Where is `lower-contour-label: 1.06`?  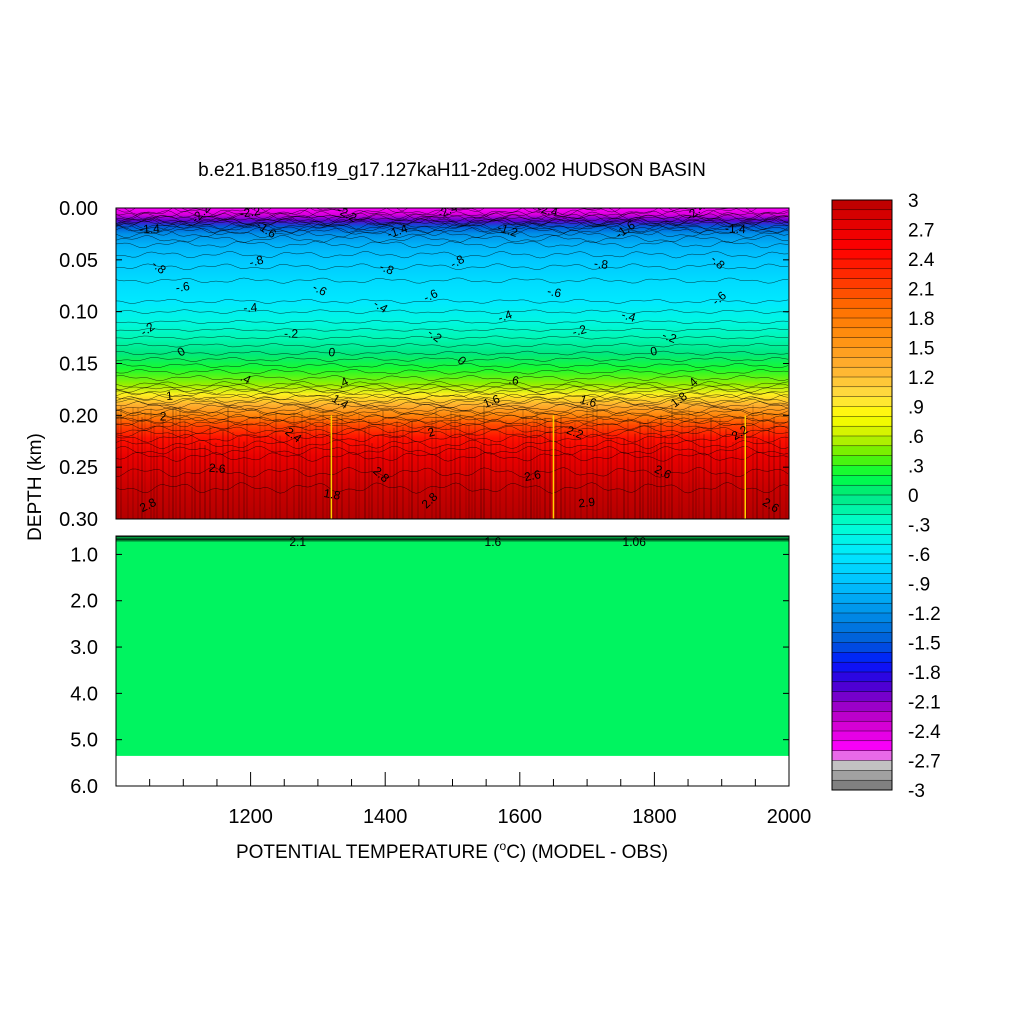 lower-contour-label: 1.06 is located at coordinates (635, 542).